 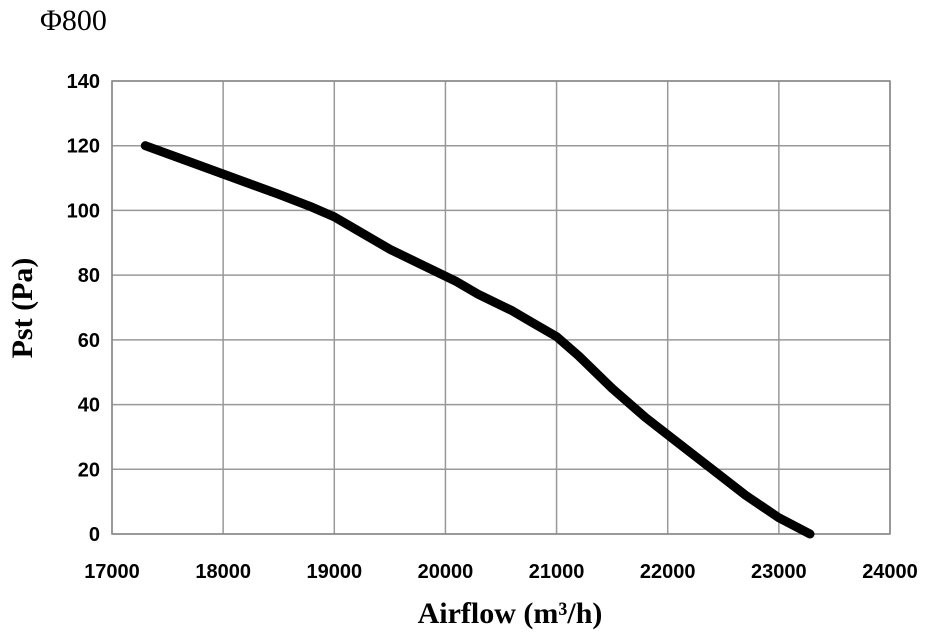 I want to click on x-tick-label: 23000, so click(x=779, y=572).